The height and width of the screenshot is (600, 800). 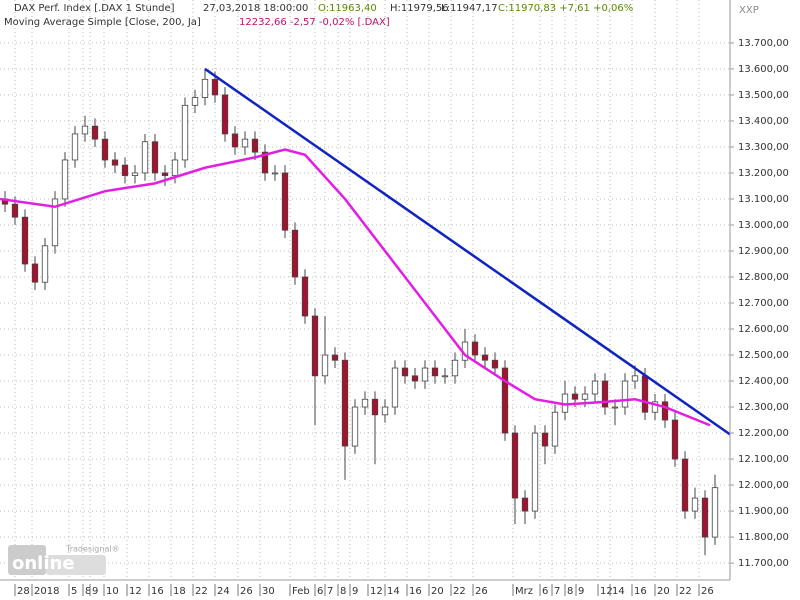 What do you see at coordinates (763, 511) in the screenshot?
I see `y-tick-label: 11.900,00` at bounding box center [763, 511].